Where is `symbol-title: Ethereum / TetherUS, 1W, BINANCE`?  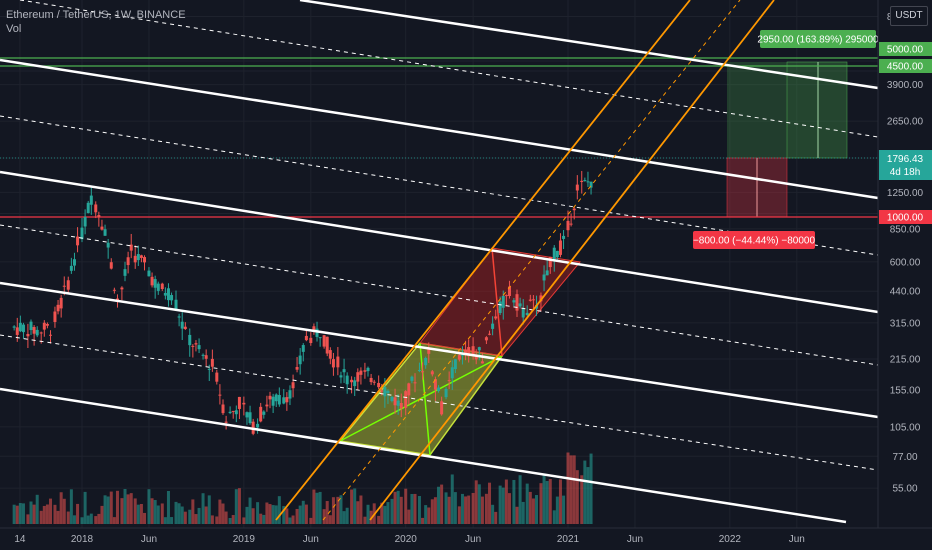 symbol-title: Ethereum / TetherUS, 1W, BINANCE is located at coordinates (96, 15).